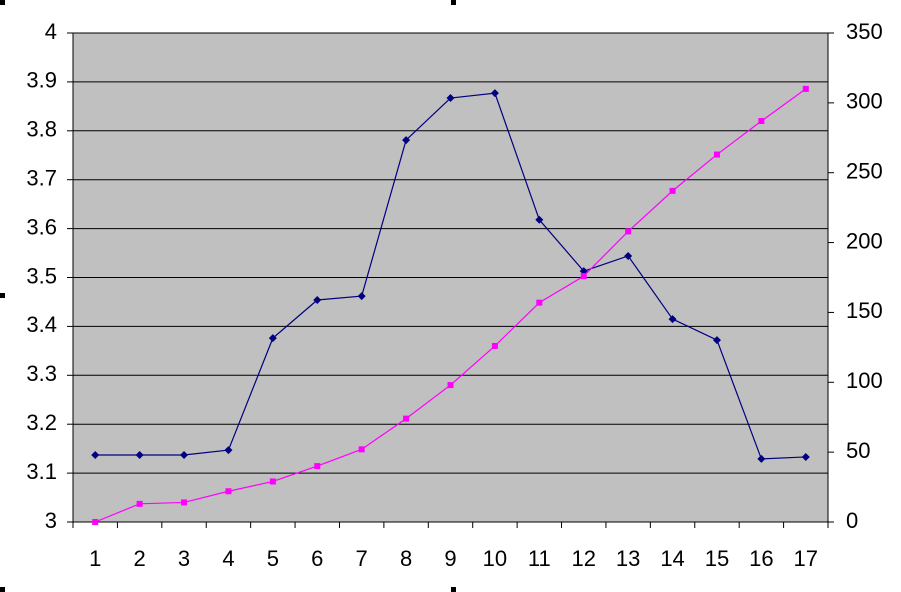  What do you see at coordinates (317, 558) in the screenshot?
I see `x-tick-label: 6` at bounding box center [317, 558].